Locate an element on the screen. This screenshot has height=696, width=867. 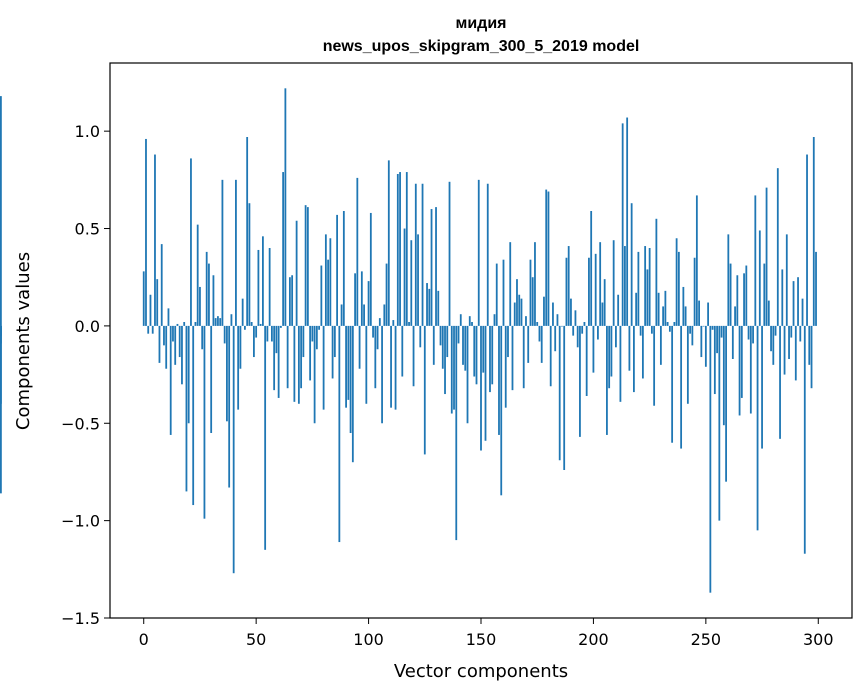
y-tick-label: 1.0 is located at coordinates (87, 131).